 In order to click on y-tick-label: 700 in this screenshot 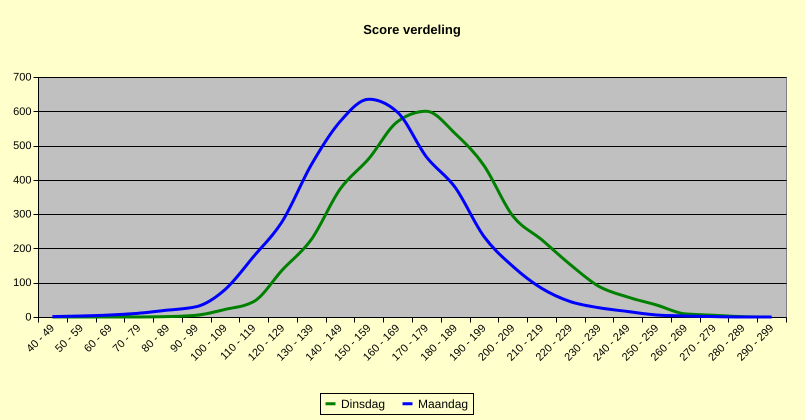, I will do `click(22, 78)`.